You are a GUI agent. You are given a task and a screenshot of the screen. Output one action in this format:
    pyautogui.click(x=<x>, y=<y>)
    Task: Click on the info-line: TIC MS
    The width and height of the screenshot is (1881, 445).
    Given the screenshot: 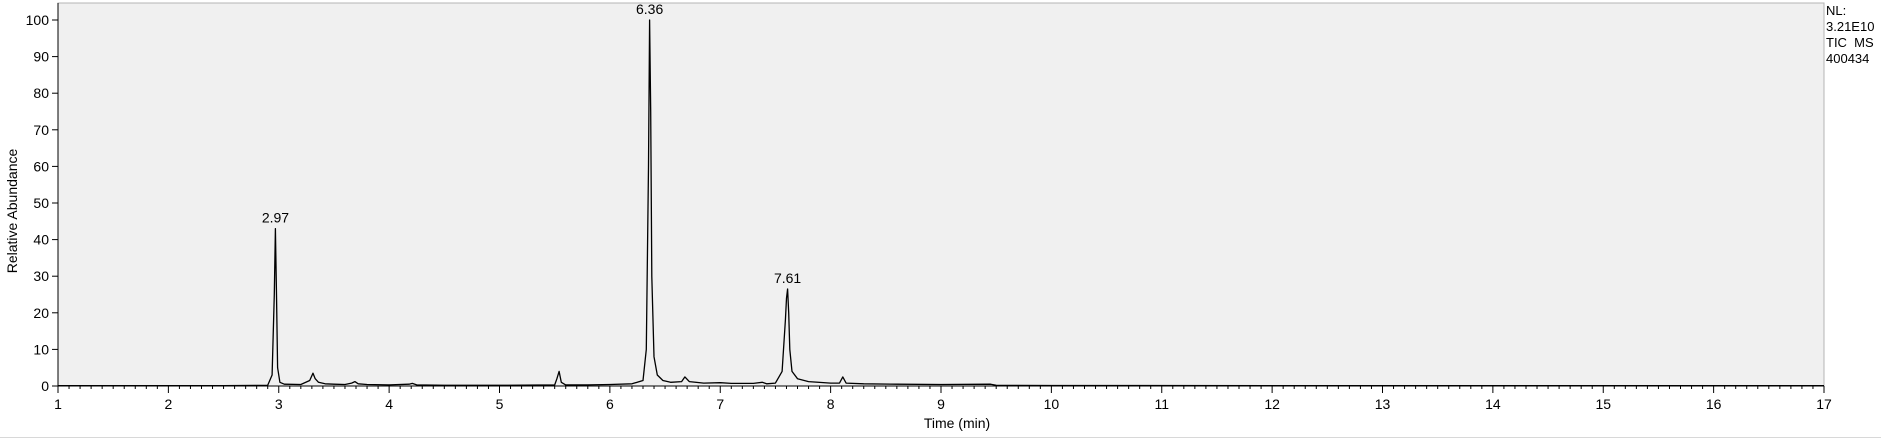 What is the action you would take?
    pyautogui.click(x=1850, y=42)
    